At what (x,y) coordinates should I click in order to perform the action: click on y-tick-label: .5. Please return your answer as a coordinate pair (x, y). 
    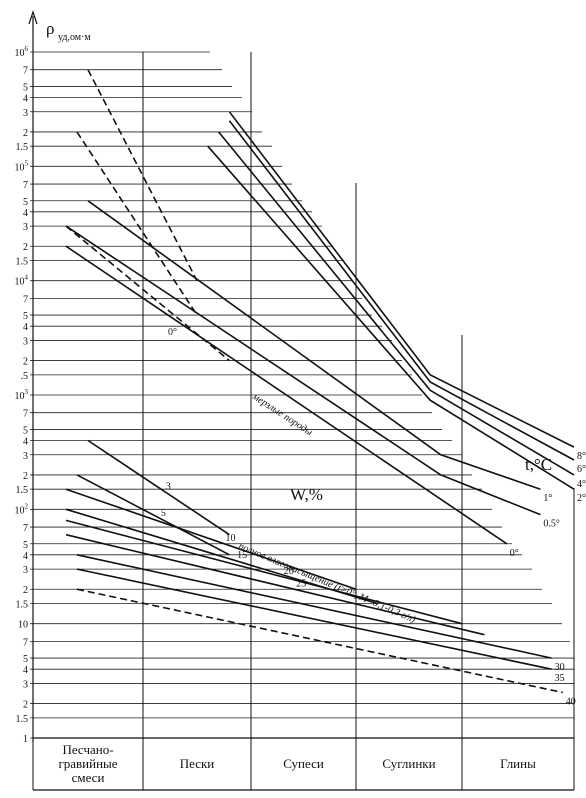
    Looking at the image, I should click on (25, 376).